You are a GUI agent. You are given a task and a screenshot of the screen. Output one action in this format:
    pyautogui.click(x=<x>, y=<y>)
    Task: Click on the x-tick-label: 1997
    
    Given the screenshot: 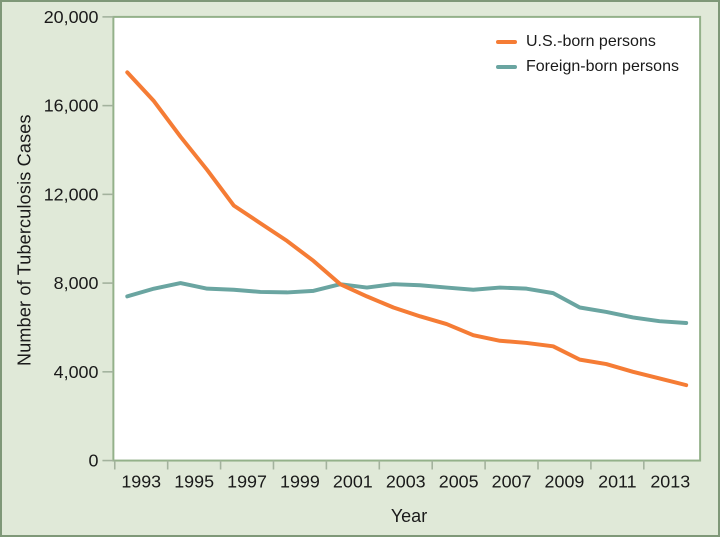 What is the action you would take?
    pyautogui.click(x=247, y=481)
    